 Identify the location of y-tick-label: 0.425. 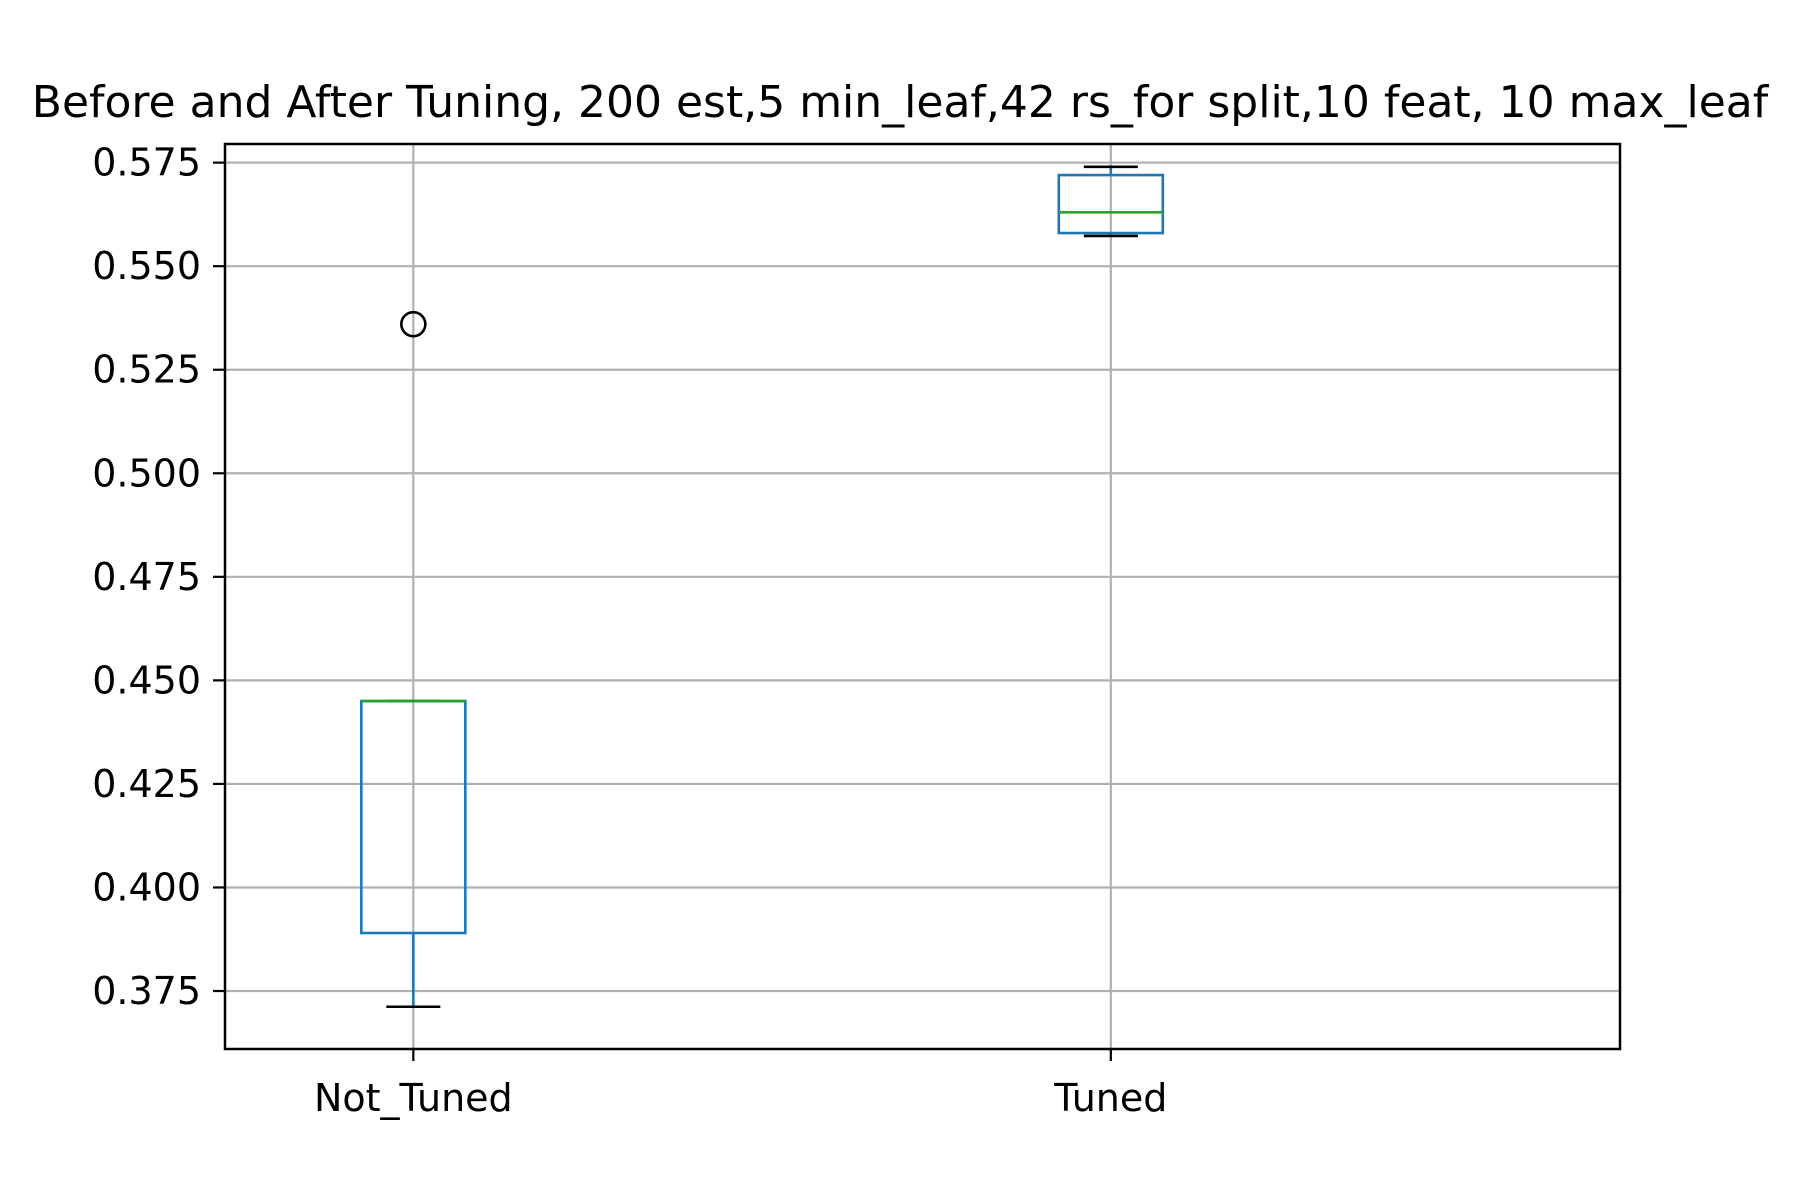
(146, 784).